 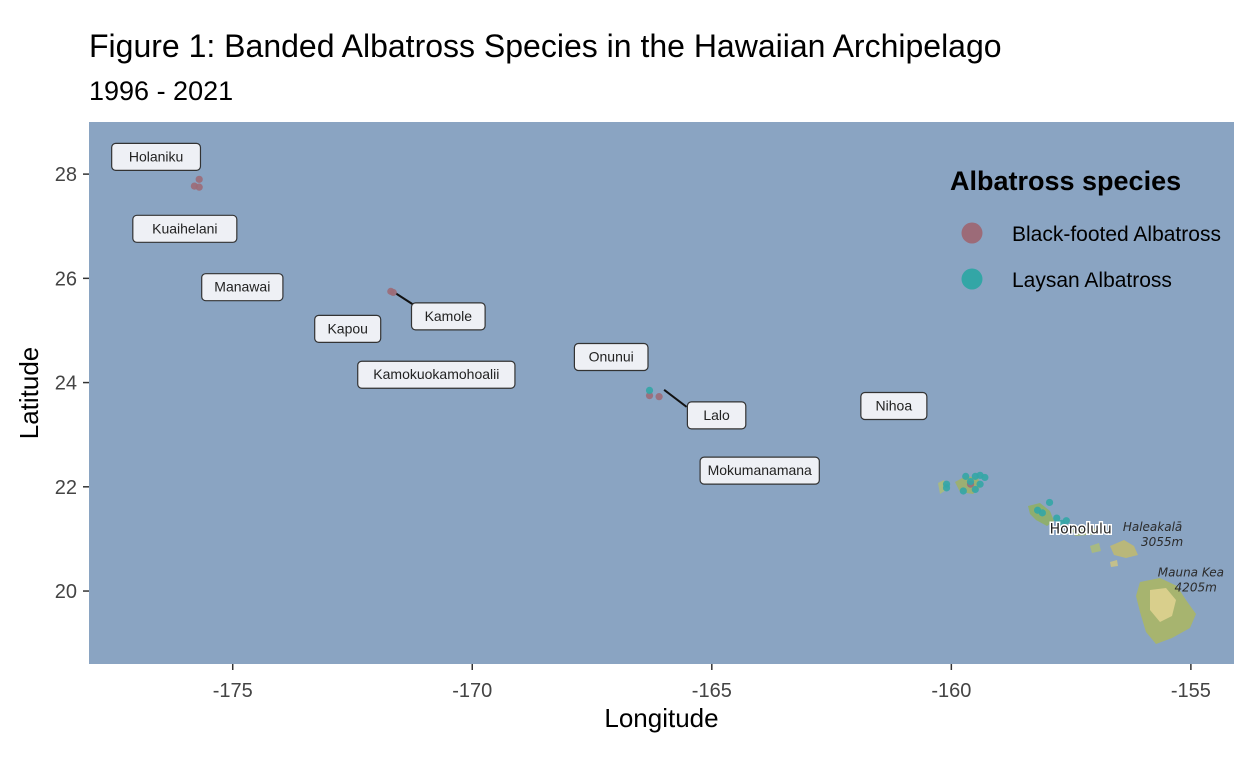 What do you see at coordinates (675, 398) in the screenshot?
I see `leader-line` at bounding box center [675, 398].